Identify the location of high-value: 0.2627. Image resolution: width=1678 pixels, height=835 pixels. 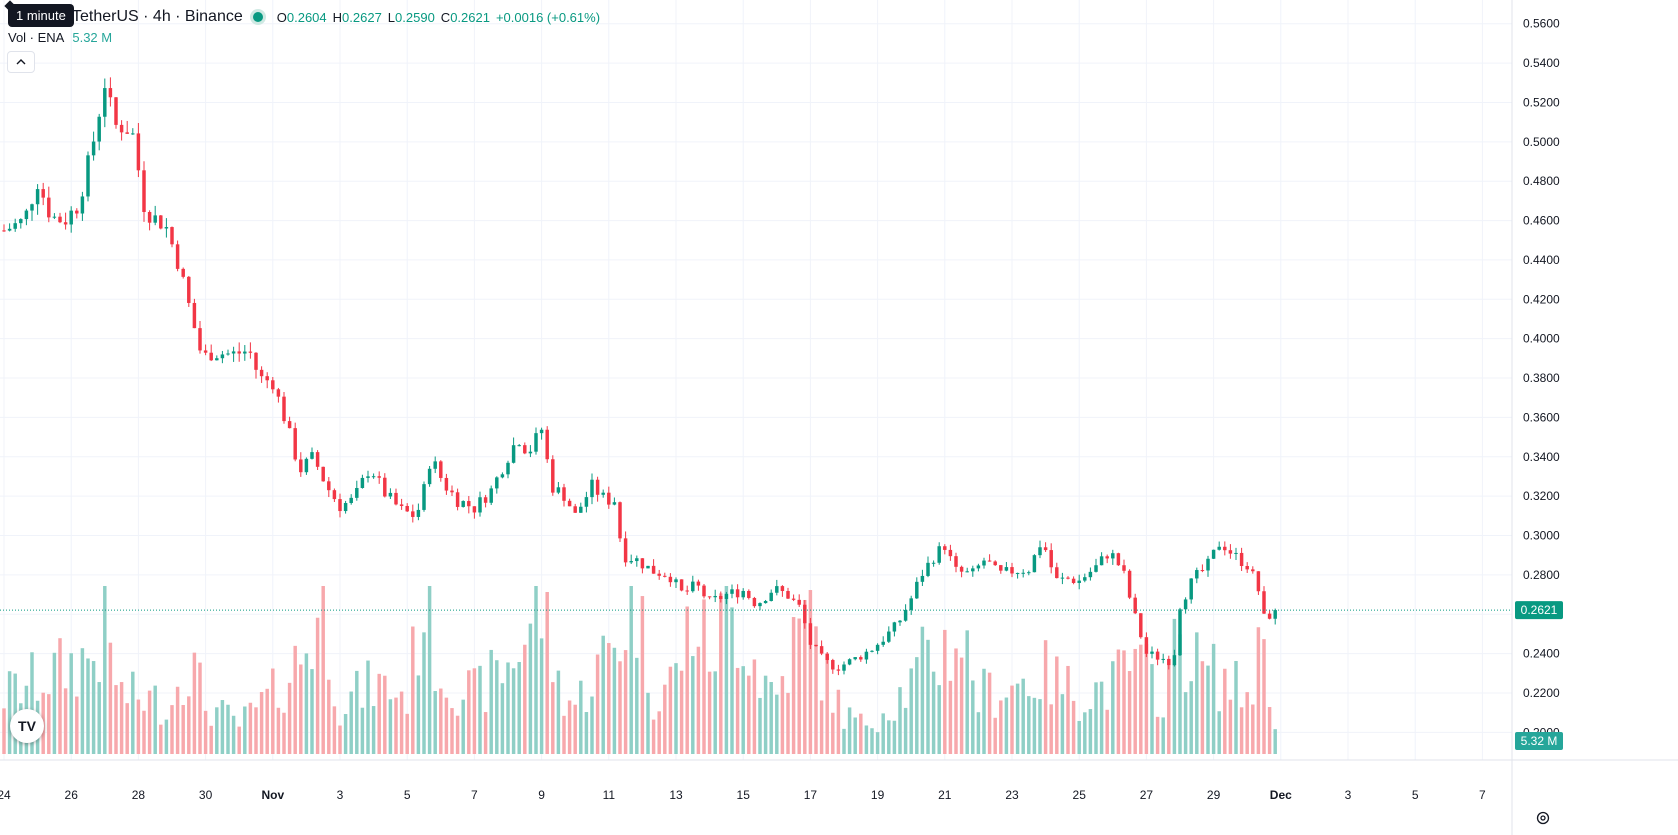
(362, 17).